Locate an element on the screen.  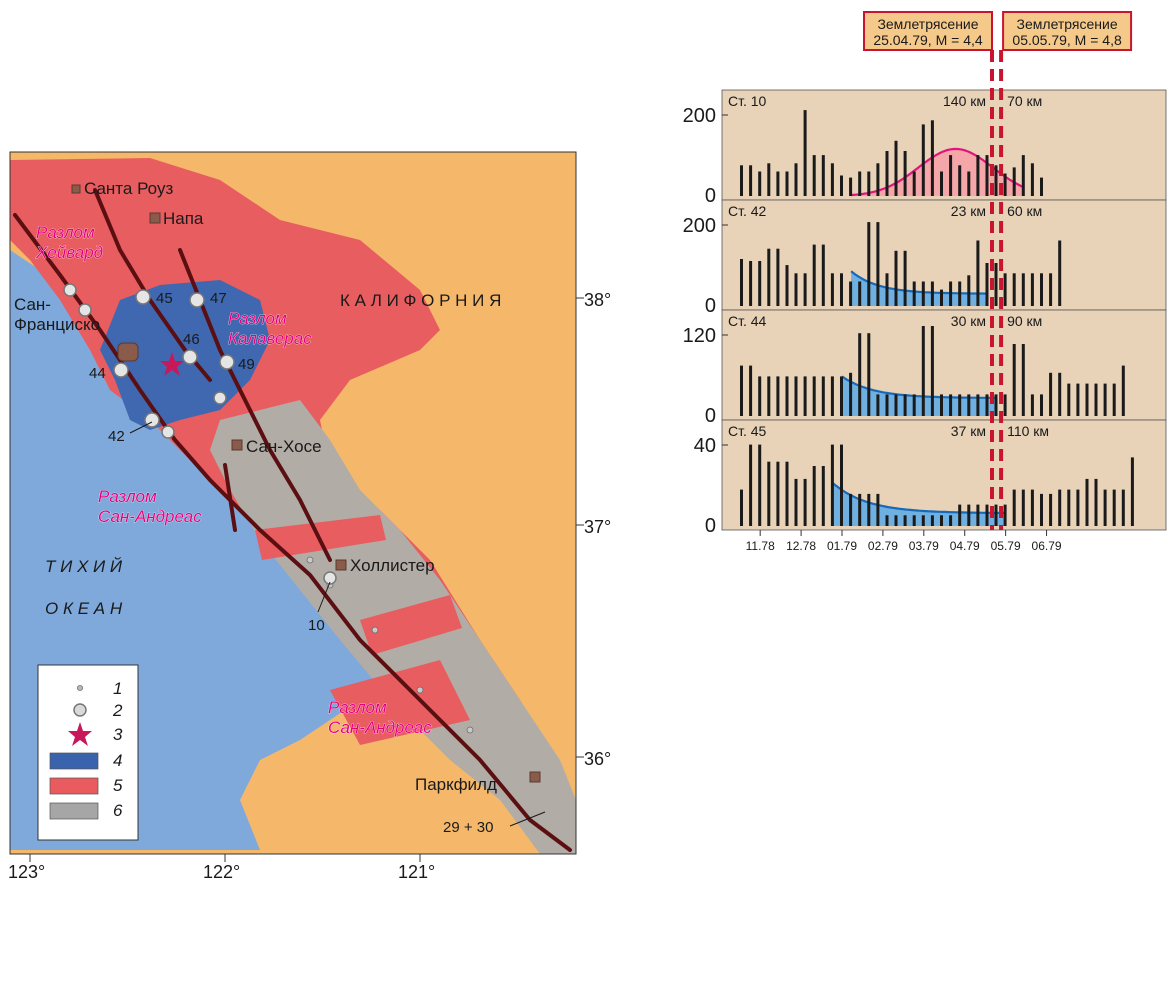
legend-num-4: 4 is located at coordinates (117, 760).